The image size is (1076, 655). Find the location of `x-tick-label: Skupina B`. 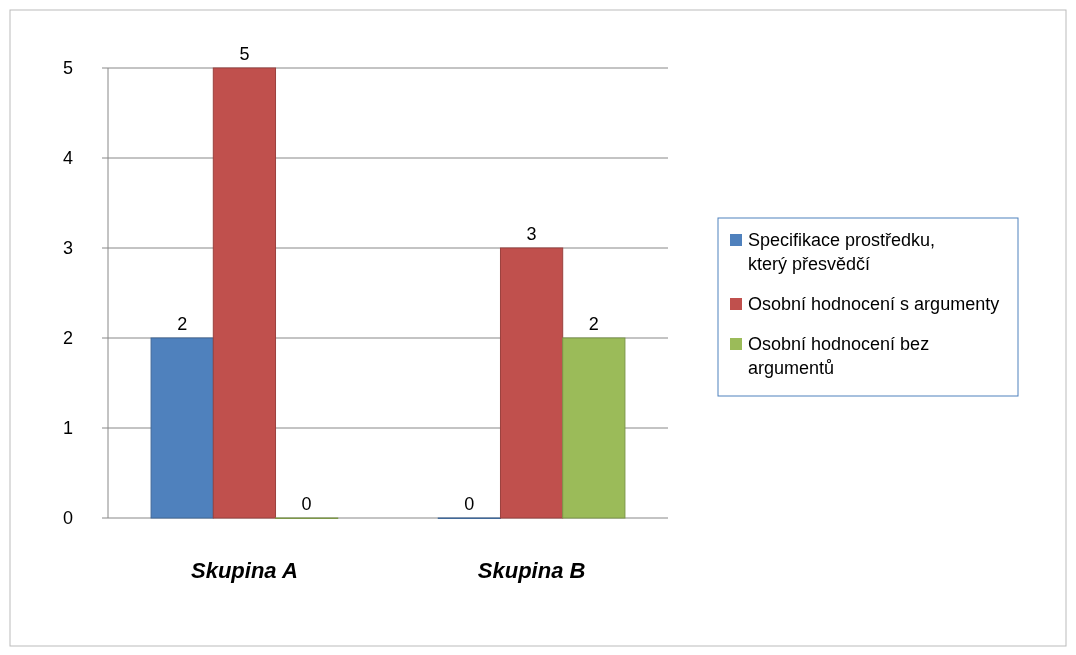

x-tick-label: Skupina B is located at coordinates (531, 570).